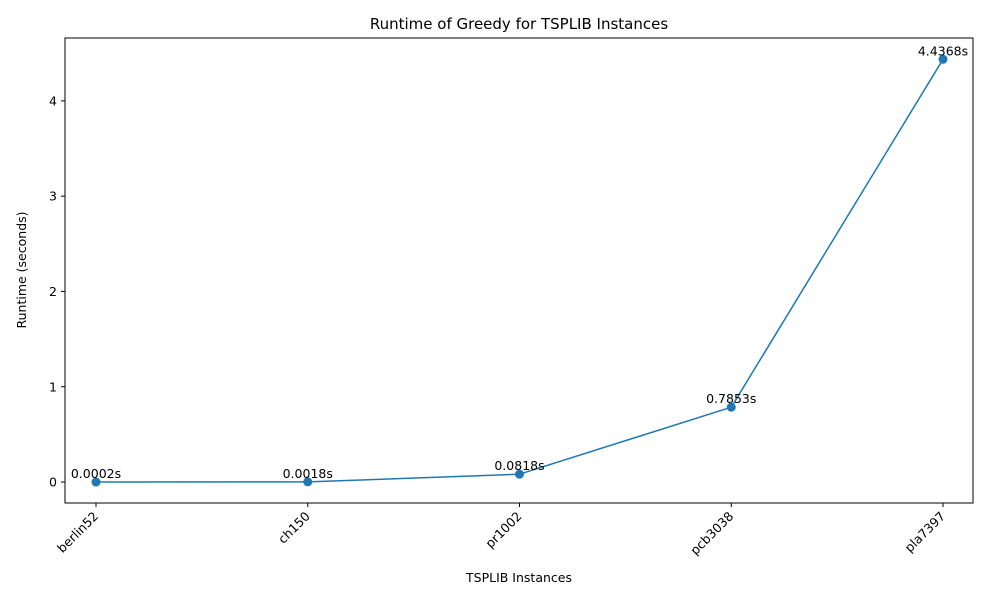  Describe the element at coordinates (53, 100) in the screenshot. I see `y-tick-label: 4` at that location.